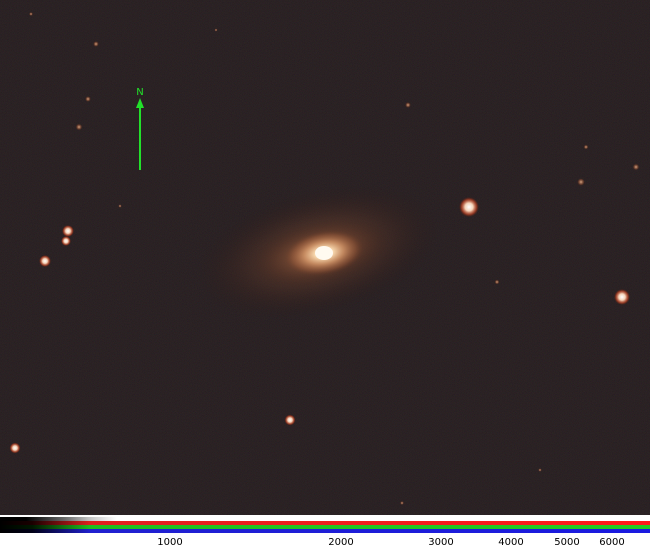 The height and width of the screenshot is (550, 650). I want to click on colorbar-tick: 5000, so click(567, 542).